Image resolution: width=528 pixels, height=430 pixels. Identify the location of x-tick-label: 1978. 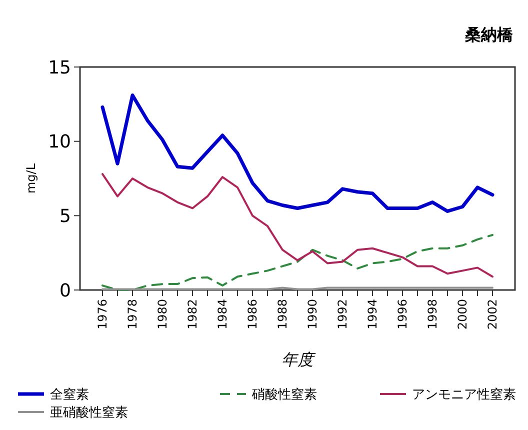
(133, 314).